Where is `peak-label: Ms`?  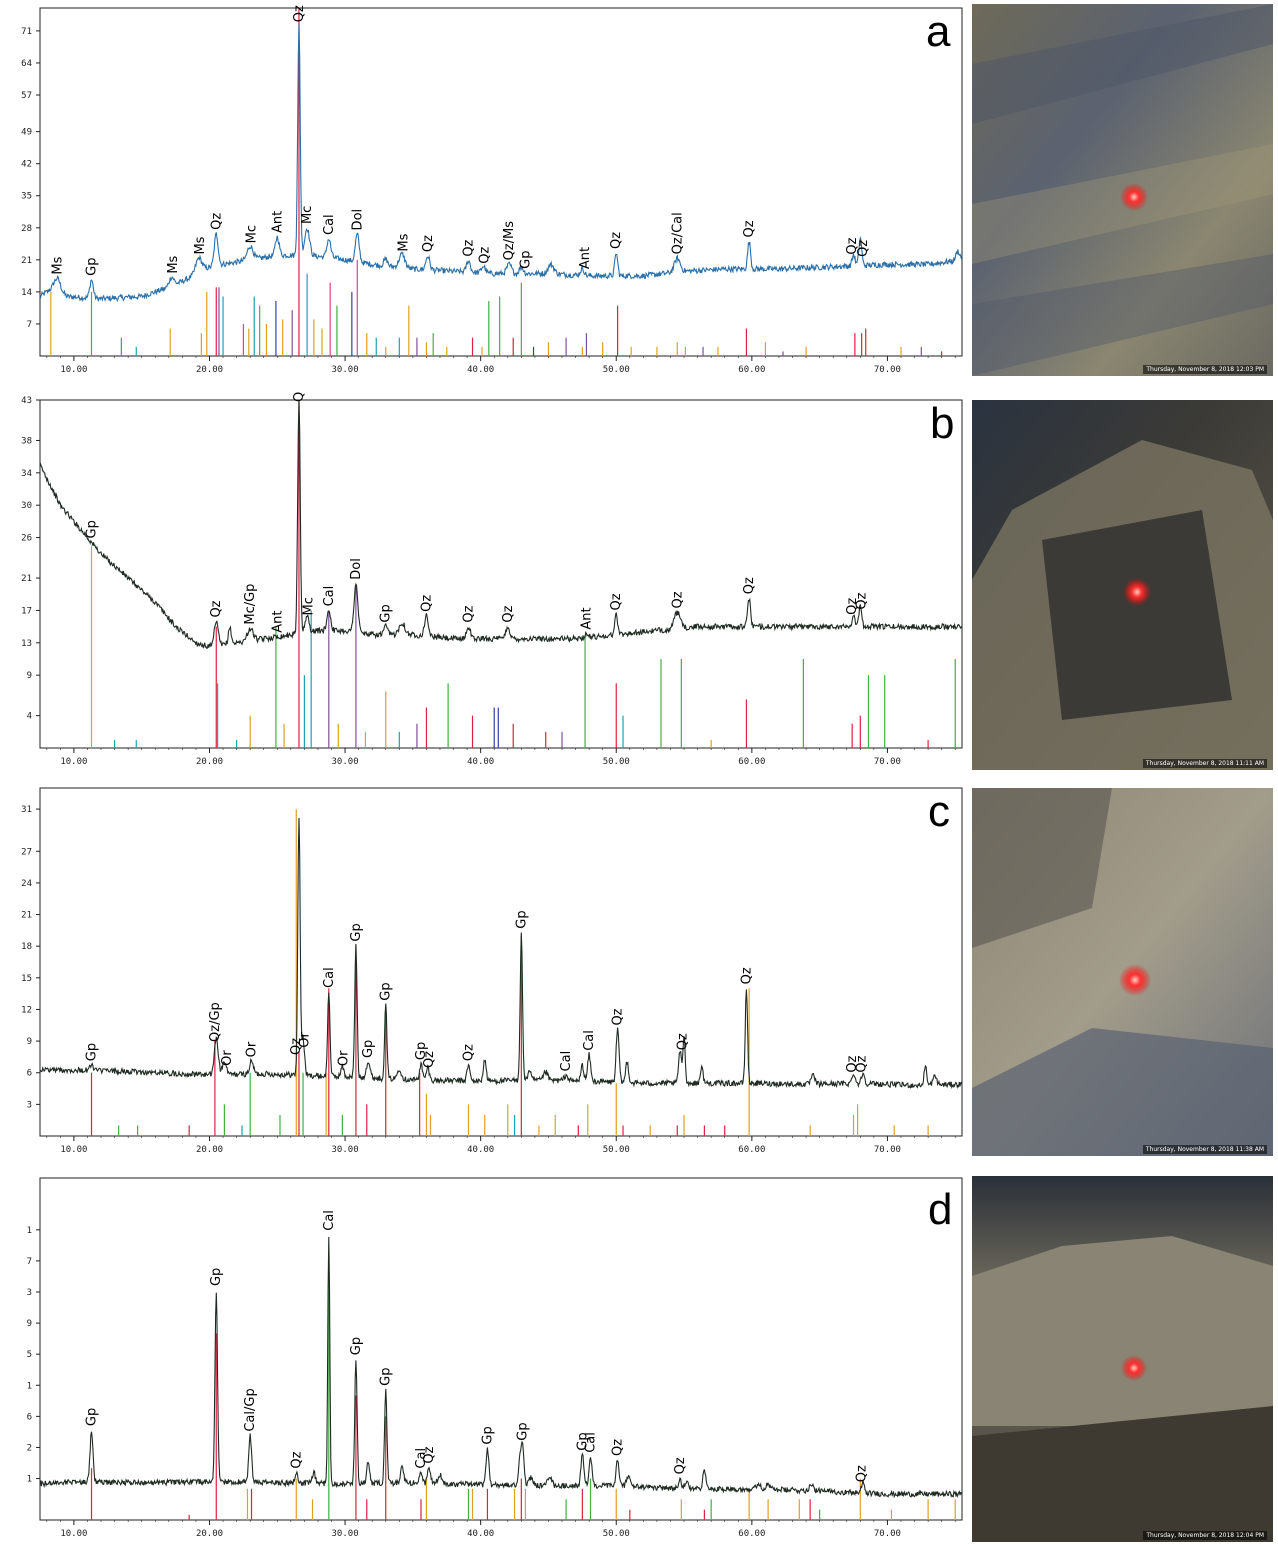 peak-label: Ms is located at coordinates (173, 264).